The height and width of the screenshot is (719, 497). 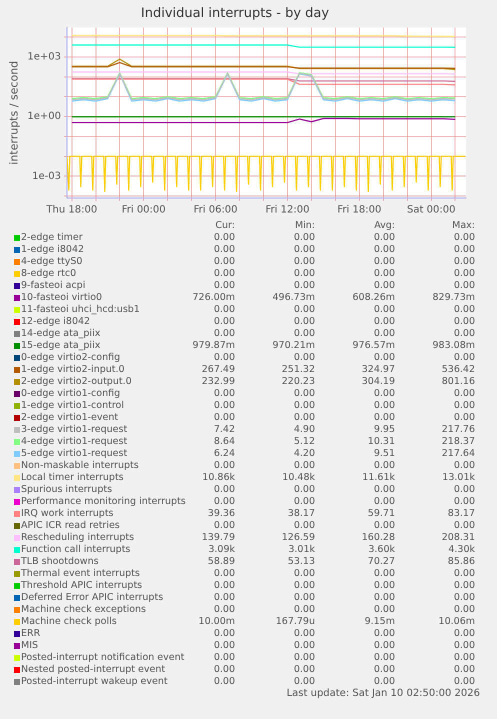 What do you see at coordinates (69, 622) in the screenshot?
I see `legend-label: Machine check polls` at bounding box center [69, 622].